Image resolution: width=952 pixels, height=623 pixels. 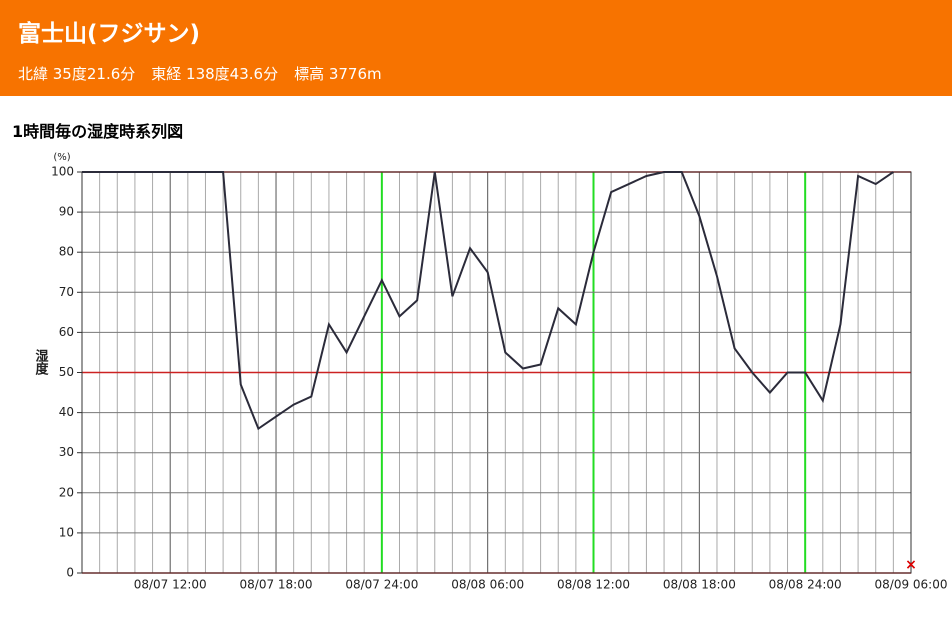 I want to click on title: 富士山(フジサン), so click(x=109, y=34).